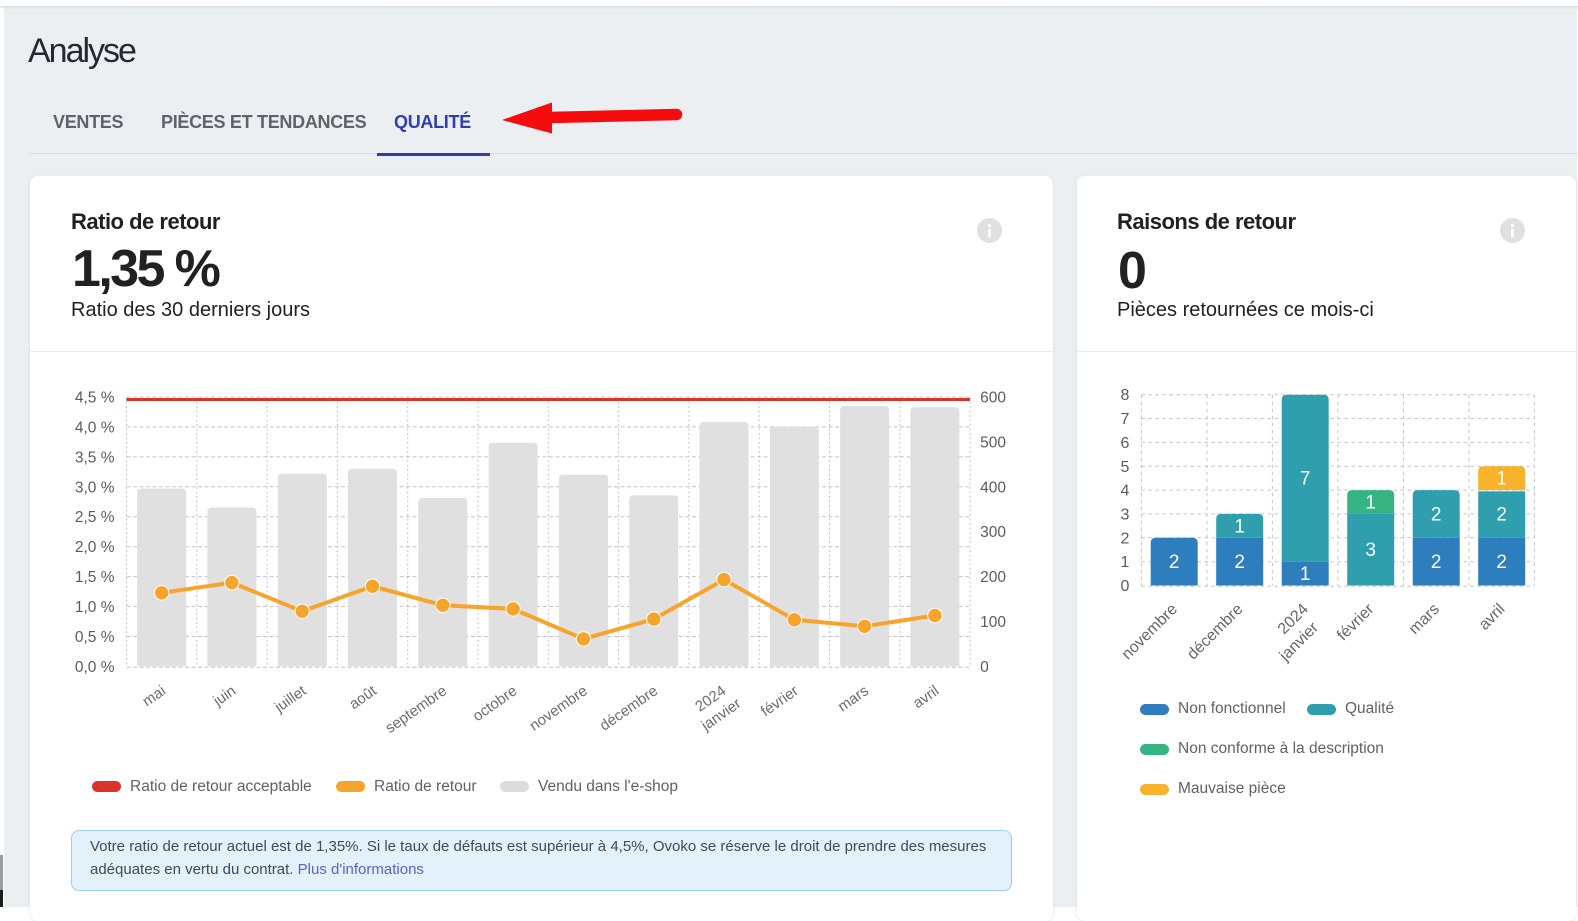 This screenshot has width=1578, height=921. I want to click on svg-text: juillet, so click(290, 699).